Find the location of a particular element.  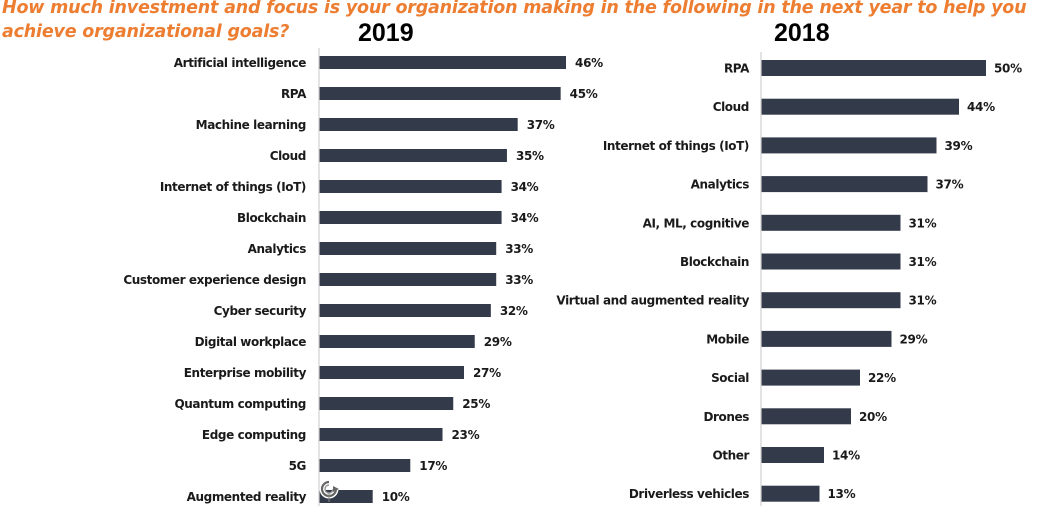

category-label-2019: Cyber security is located at coordinates (260, 311).